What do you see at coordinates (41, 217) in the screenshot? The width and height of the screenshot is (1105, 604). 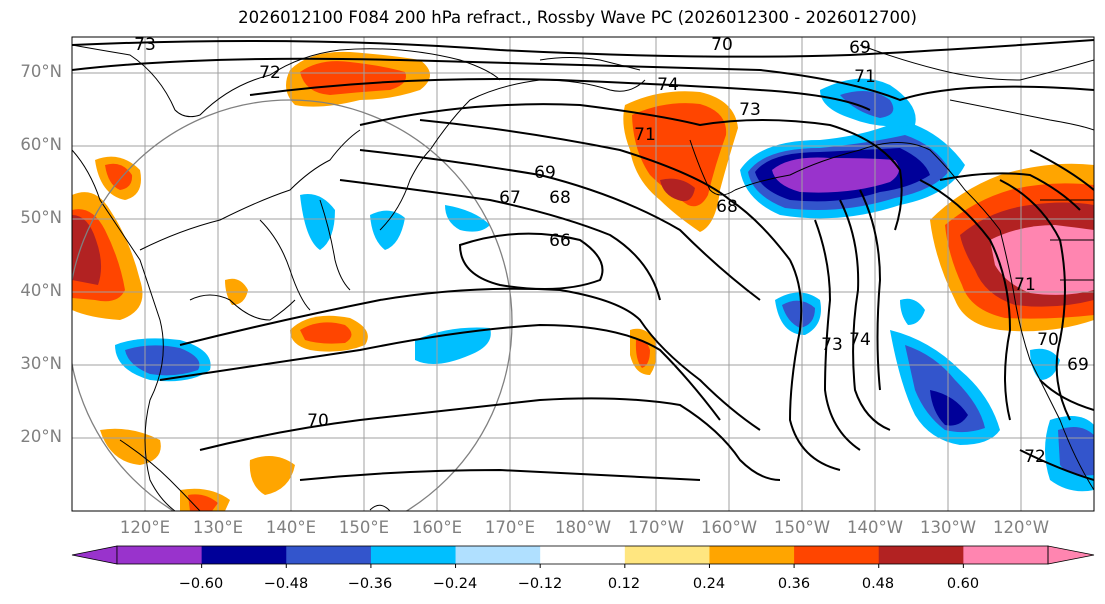 I see `lat-label-50n: 50°N` at bounding box center [41, 217].